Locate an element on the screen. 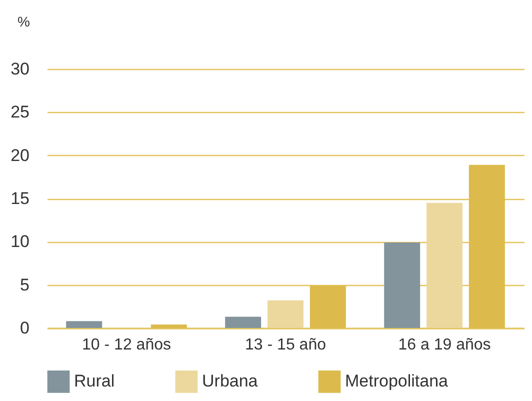 The height and width of the screenshot is (401, 532). legend-label: Urbana is located at coordinates (230, 381).